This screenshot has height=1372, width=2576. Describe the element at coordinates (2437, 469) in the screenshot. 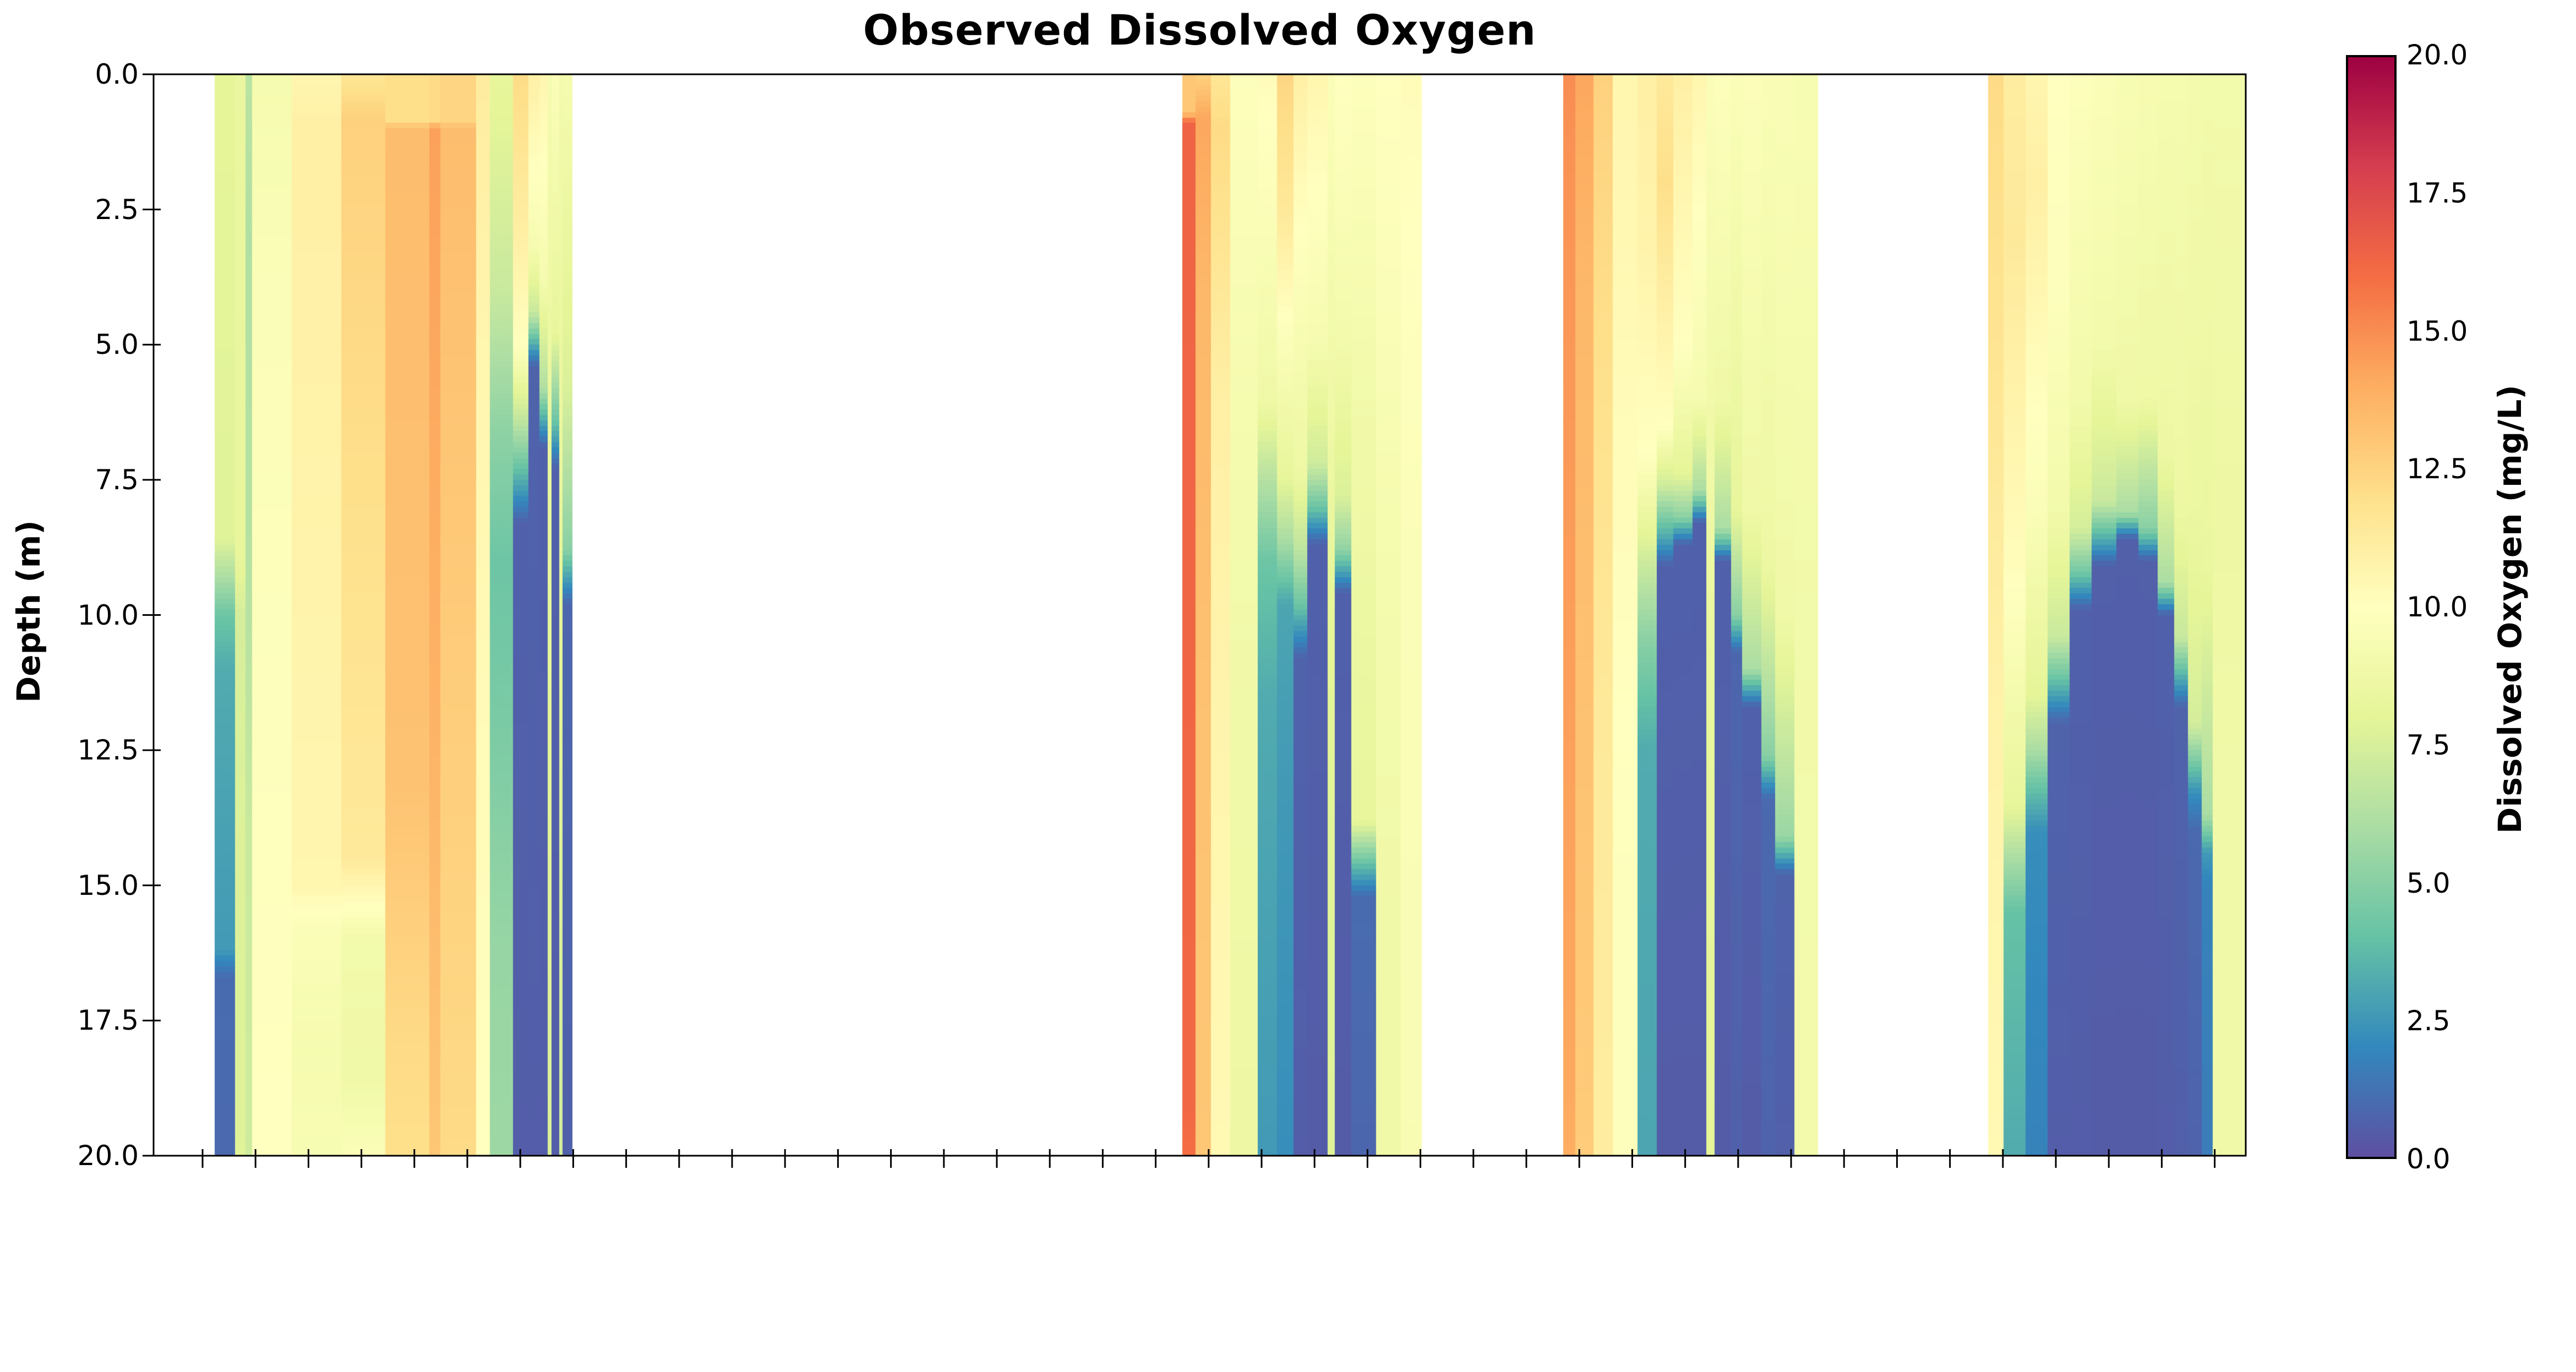

I see `colorbar-tick-label-12.5: 12.5` at that location.